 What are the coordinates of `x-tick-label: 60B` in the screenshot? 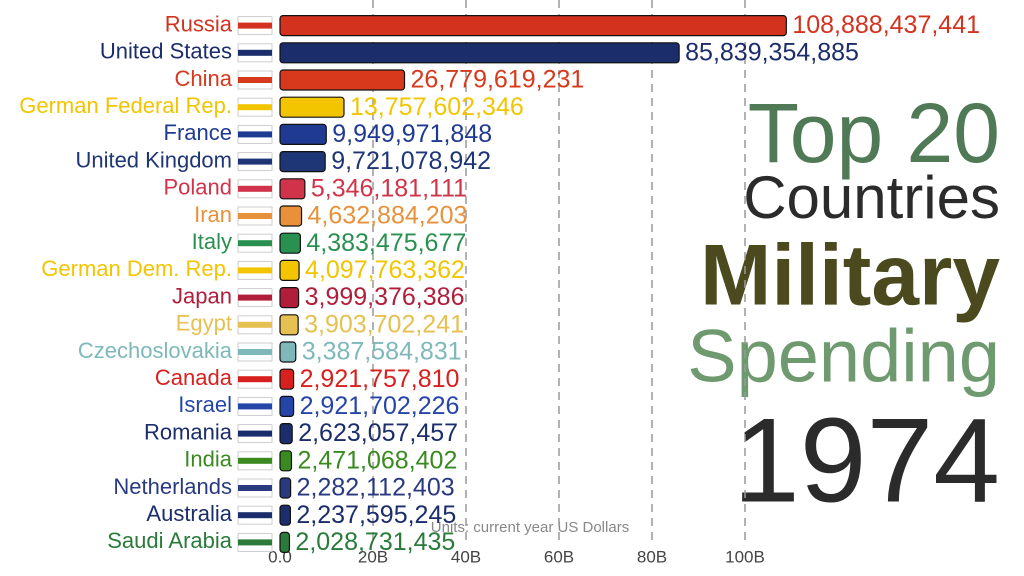 It's located at (559, 556).